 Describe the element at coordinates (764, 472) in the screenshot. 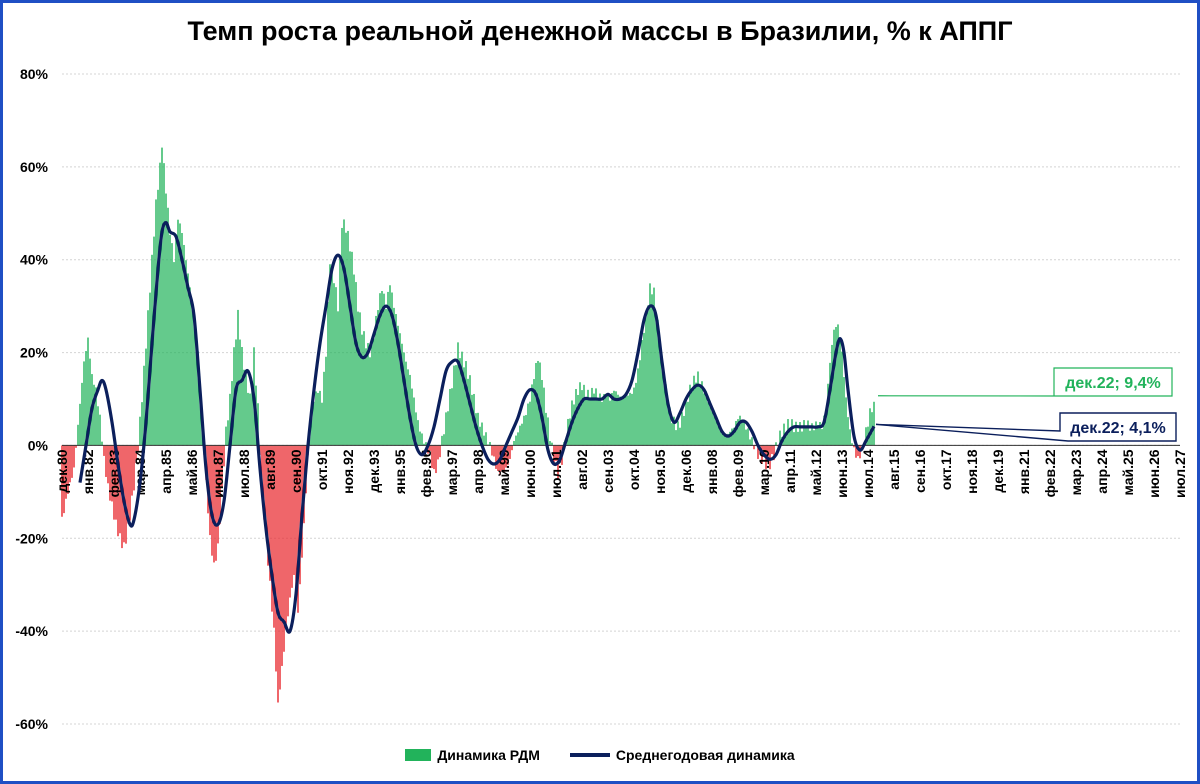

I see `x-tick-label: мар.10` at that location.